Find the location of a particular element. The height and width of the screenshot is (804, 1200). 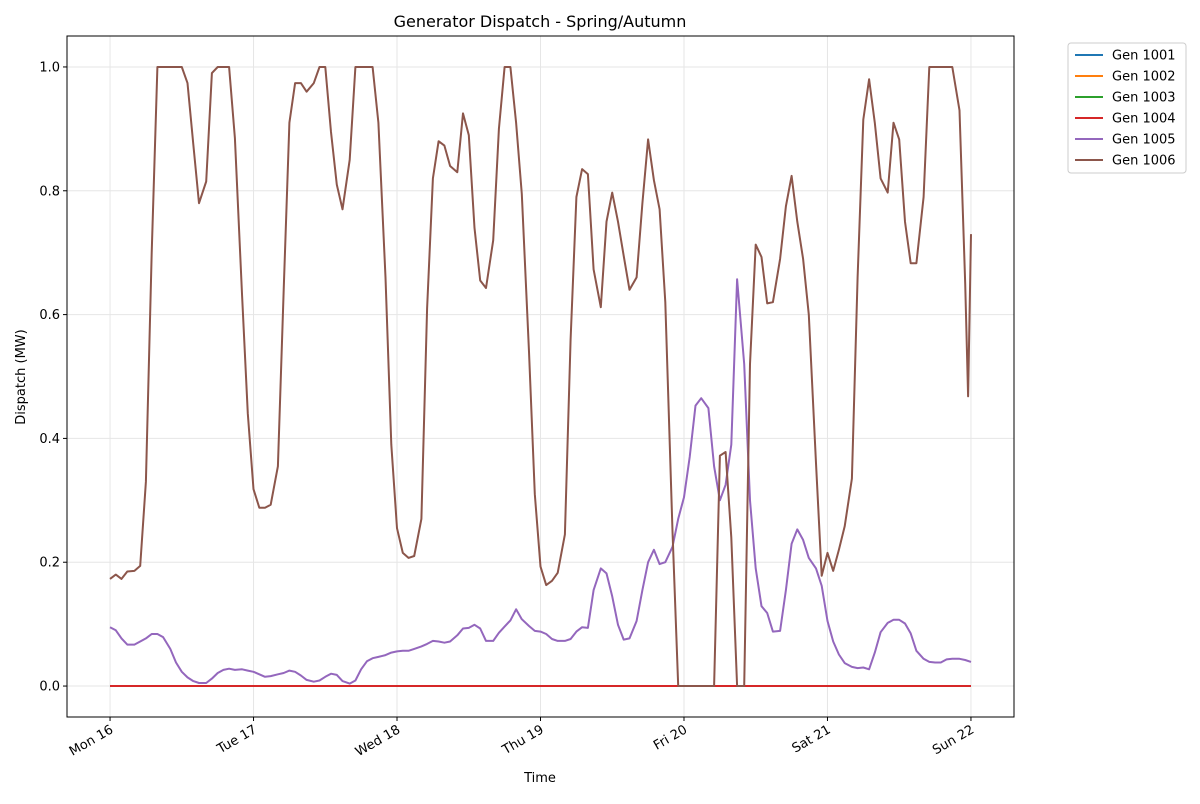

y-tick-label: 0.6 is located at coordinates (49, 315).